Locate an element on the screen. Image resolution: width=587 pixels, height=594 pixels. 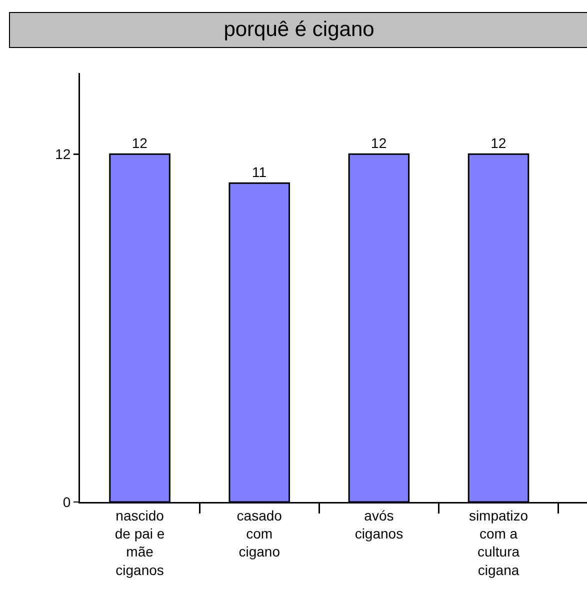
chart-title: porquê é cigano is located at coordinates (299, 29).